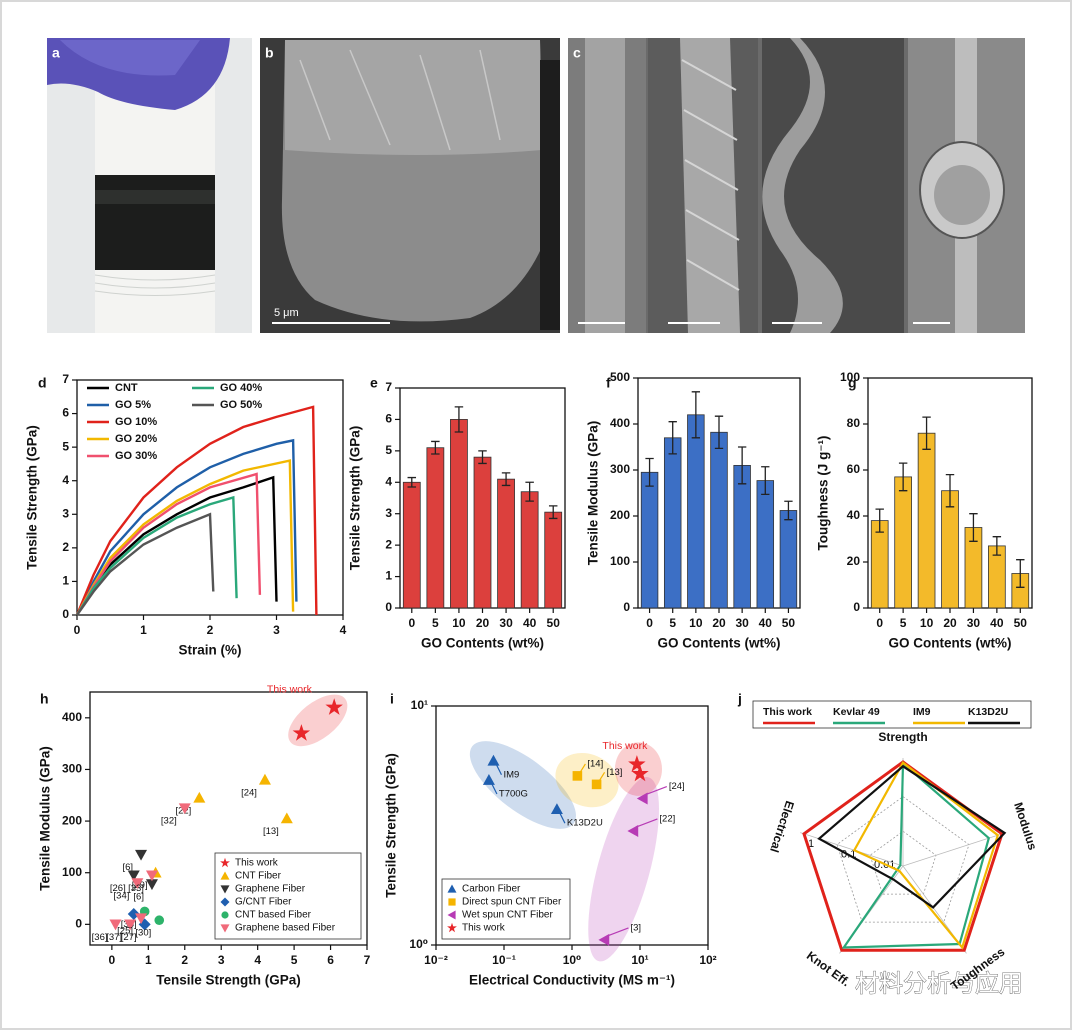  Describe the element at coordinates (156, 555) in the screenshot. I see `line-series` at that location.